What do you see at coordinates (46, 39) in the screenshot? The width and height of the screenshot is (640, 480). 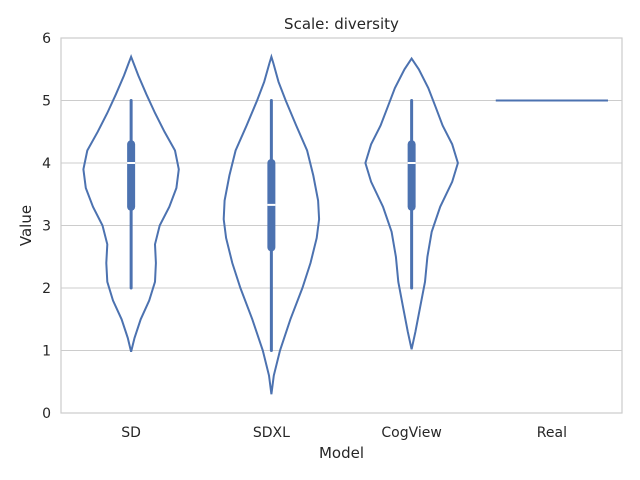 I see `y-tick-label: 6` at bounding box center [46, 39].